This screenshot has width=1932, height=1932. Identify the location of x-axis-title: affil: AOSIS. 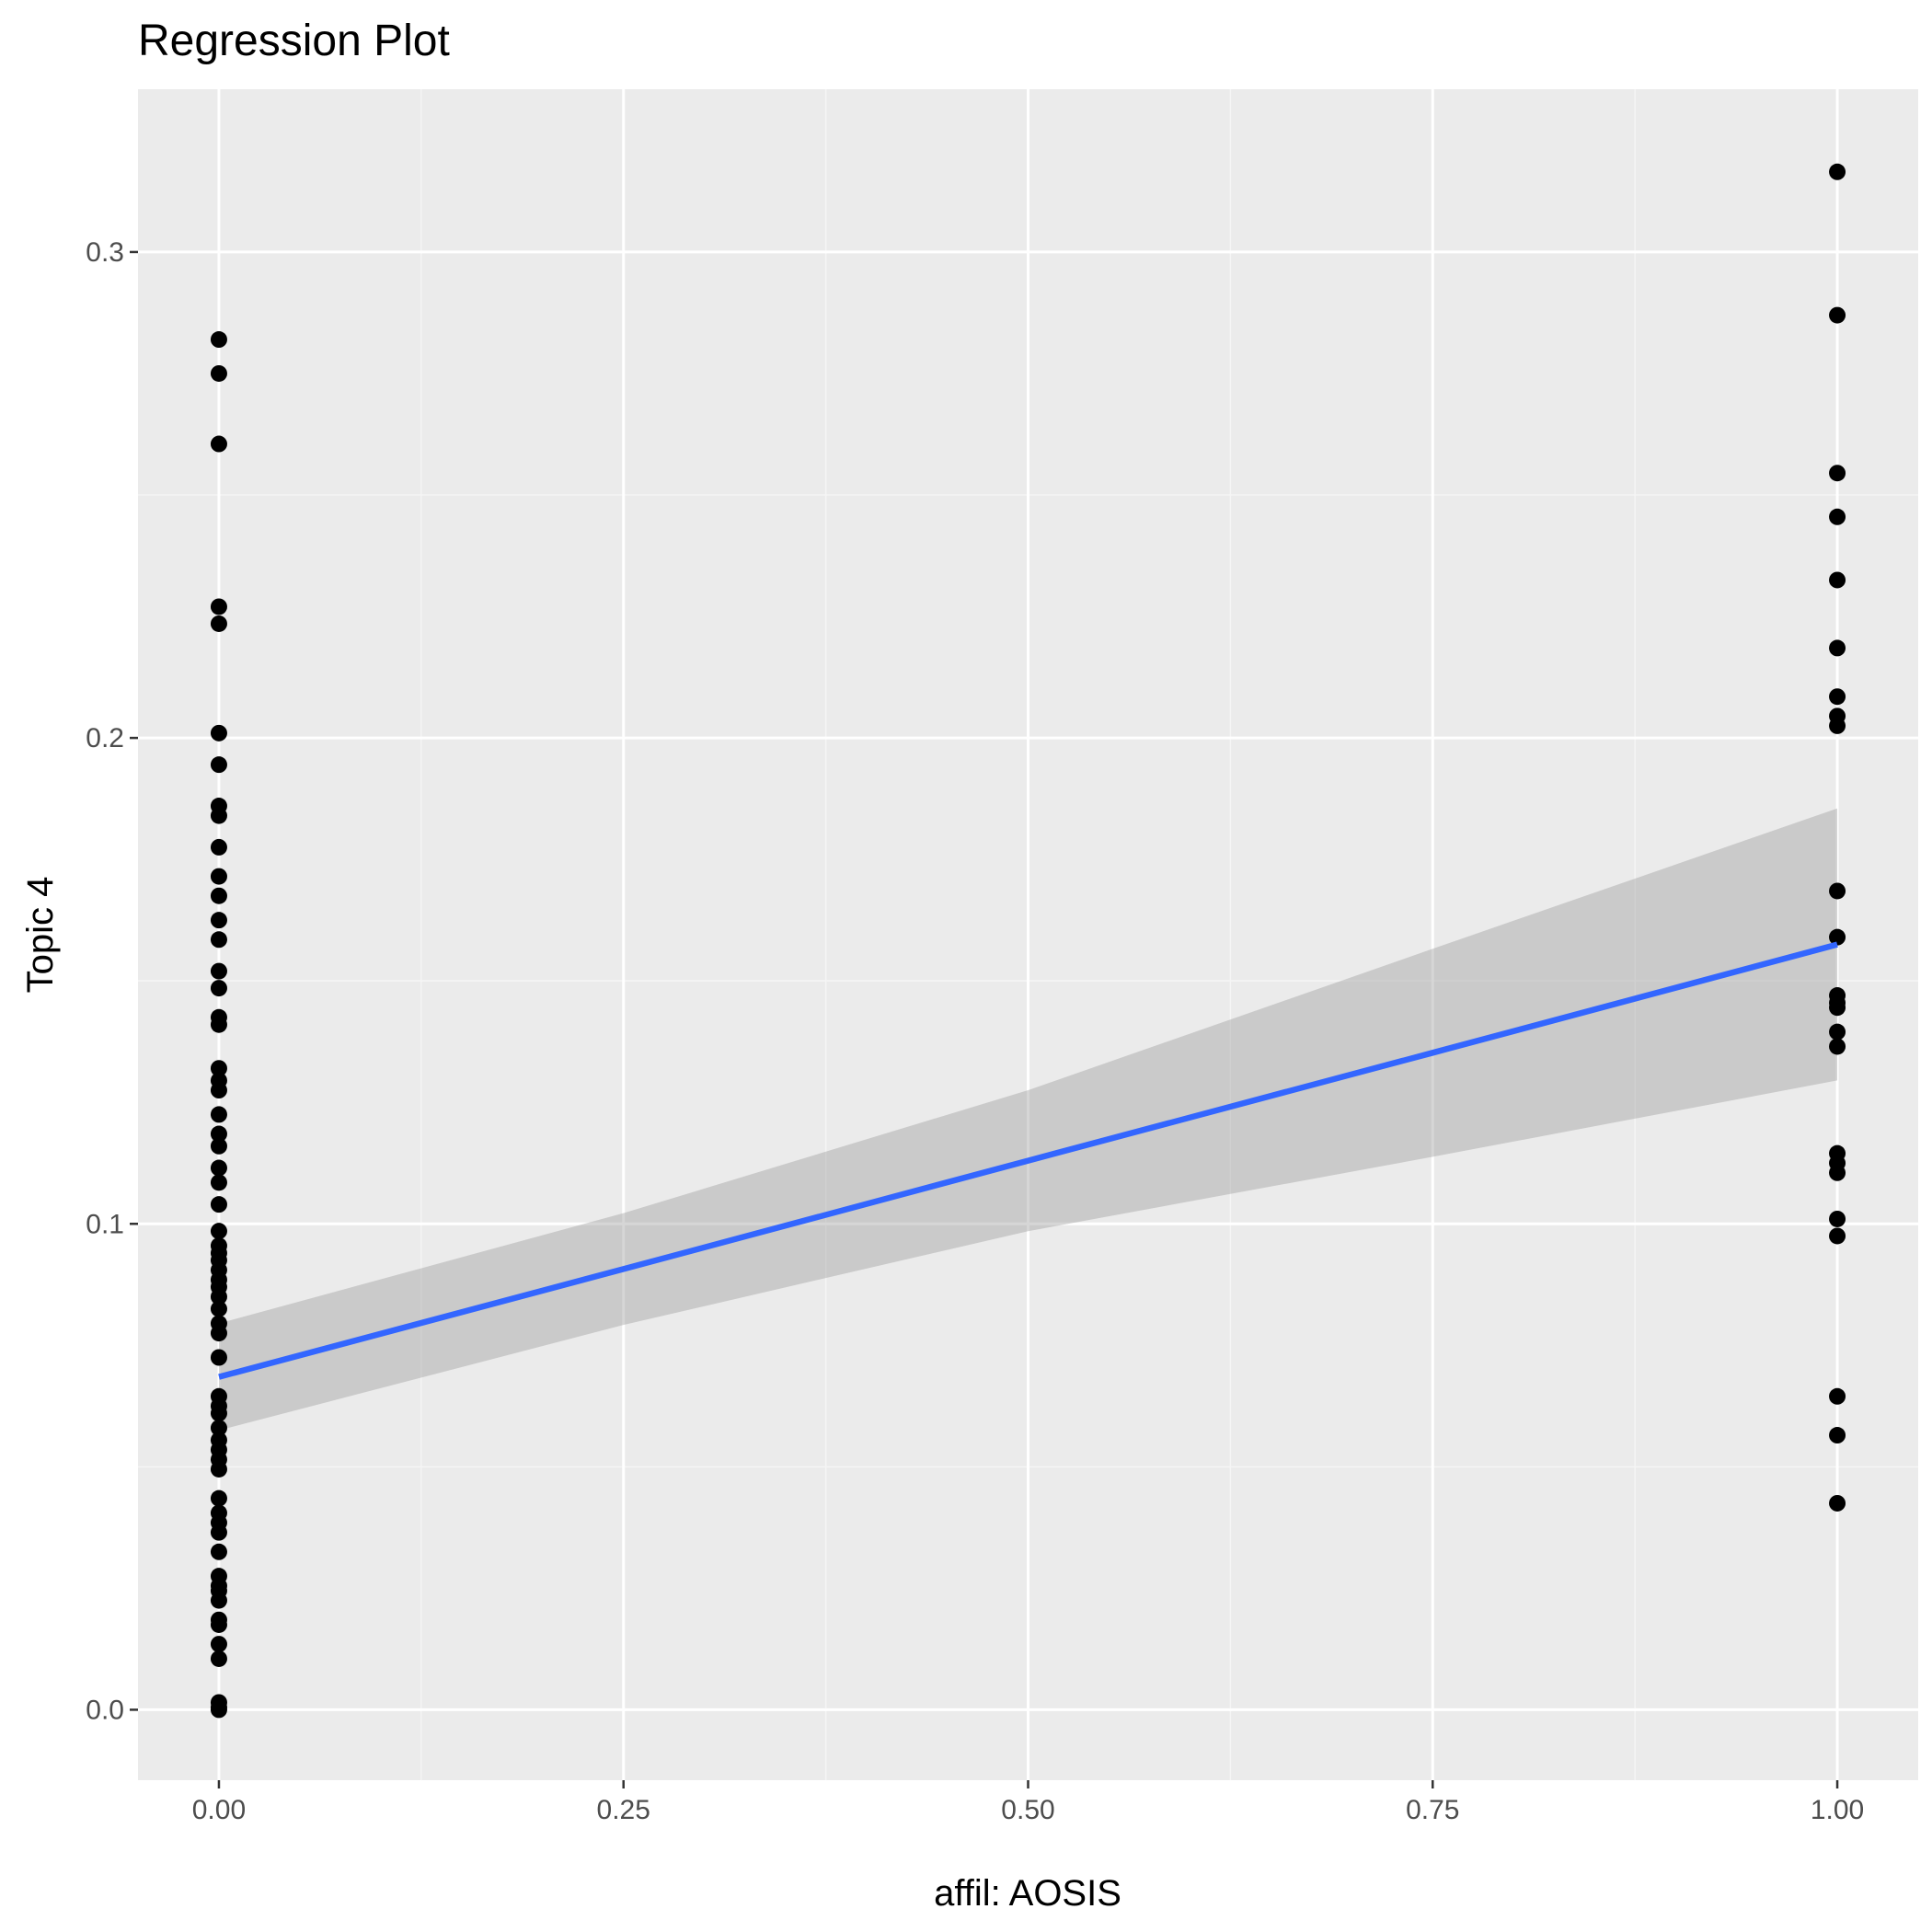
(1027, 1893).